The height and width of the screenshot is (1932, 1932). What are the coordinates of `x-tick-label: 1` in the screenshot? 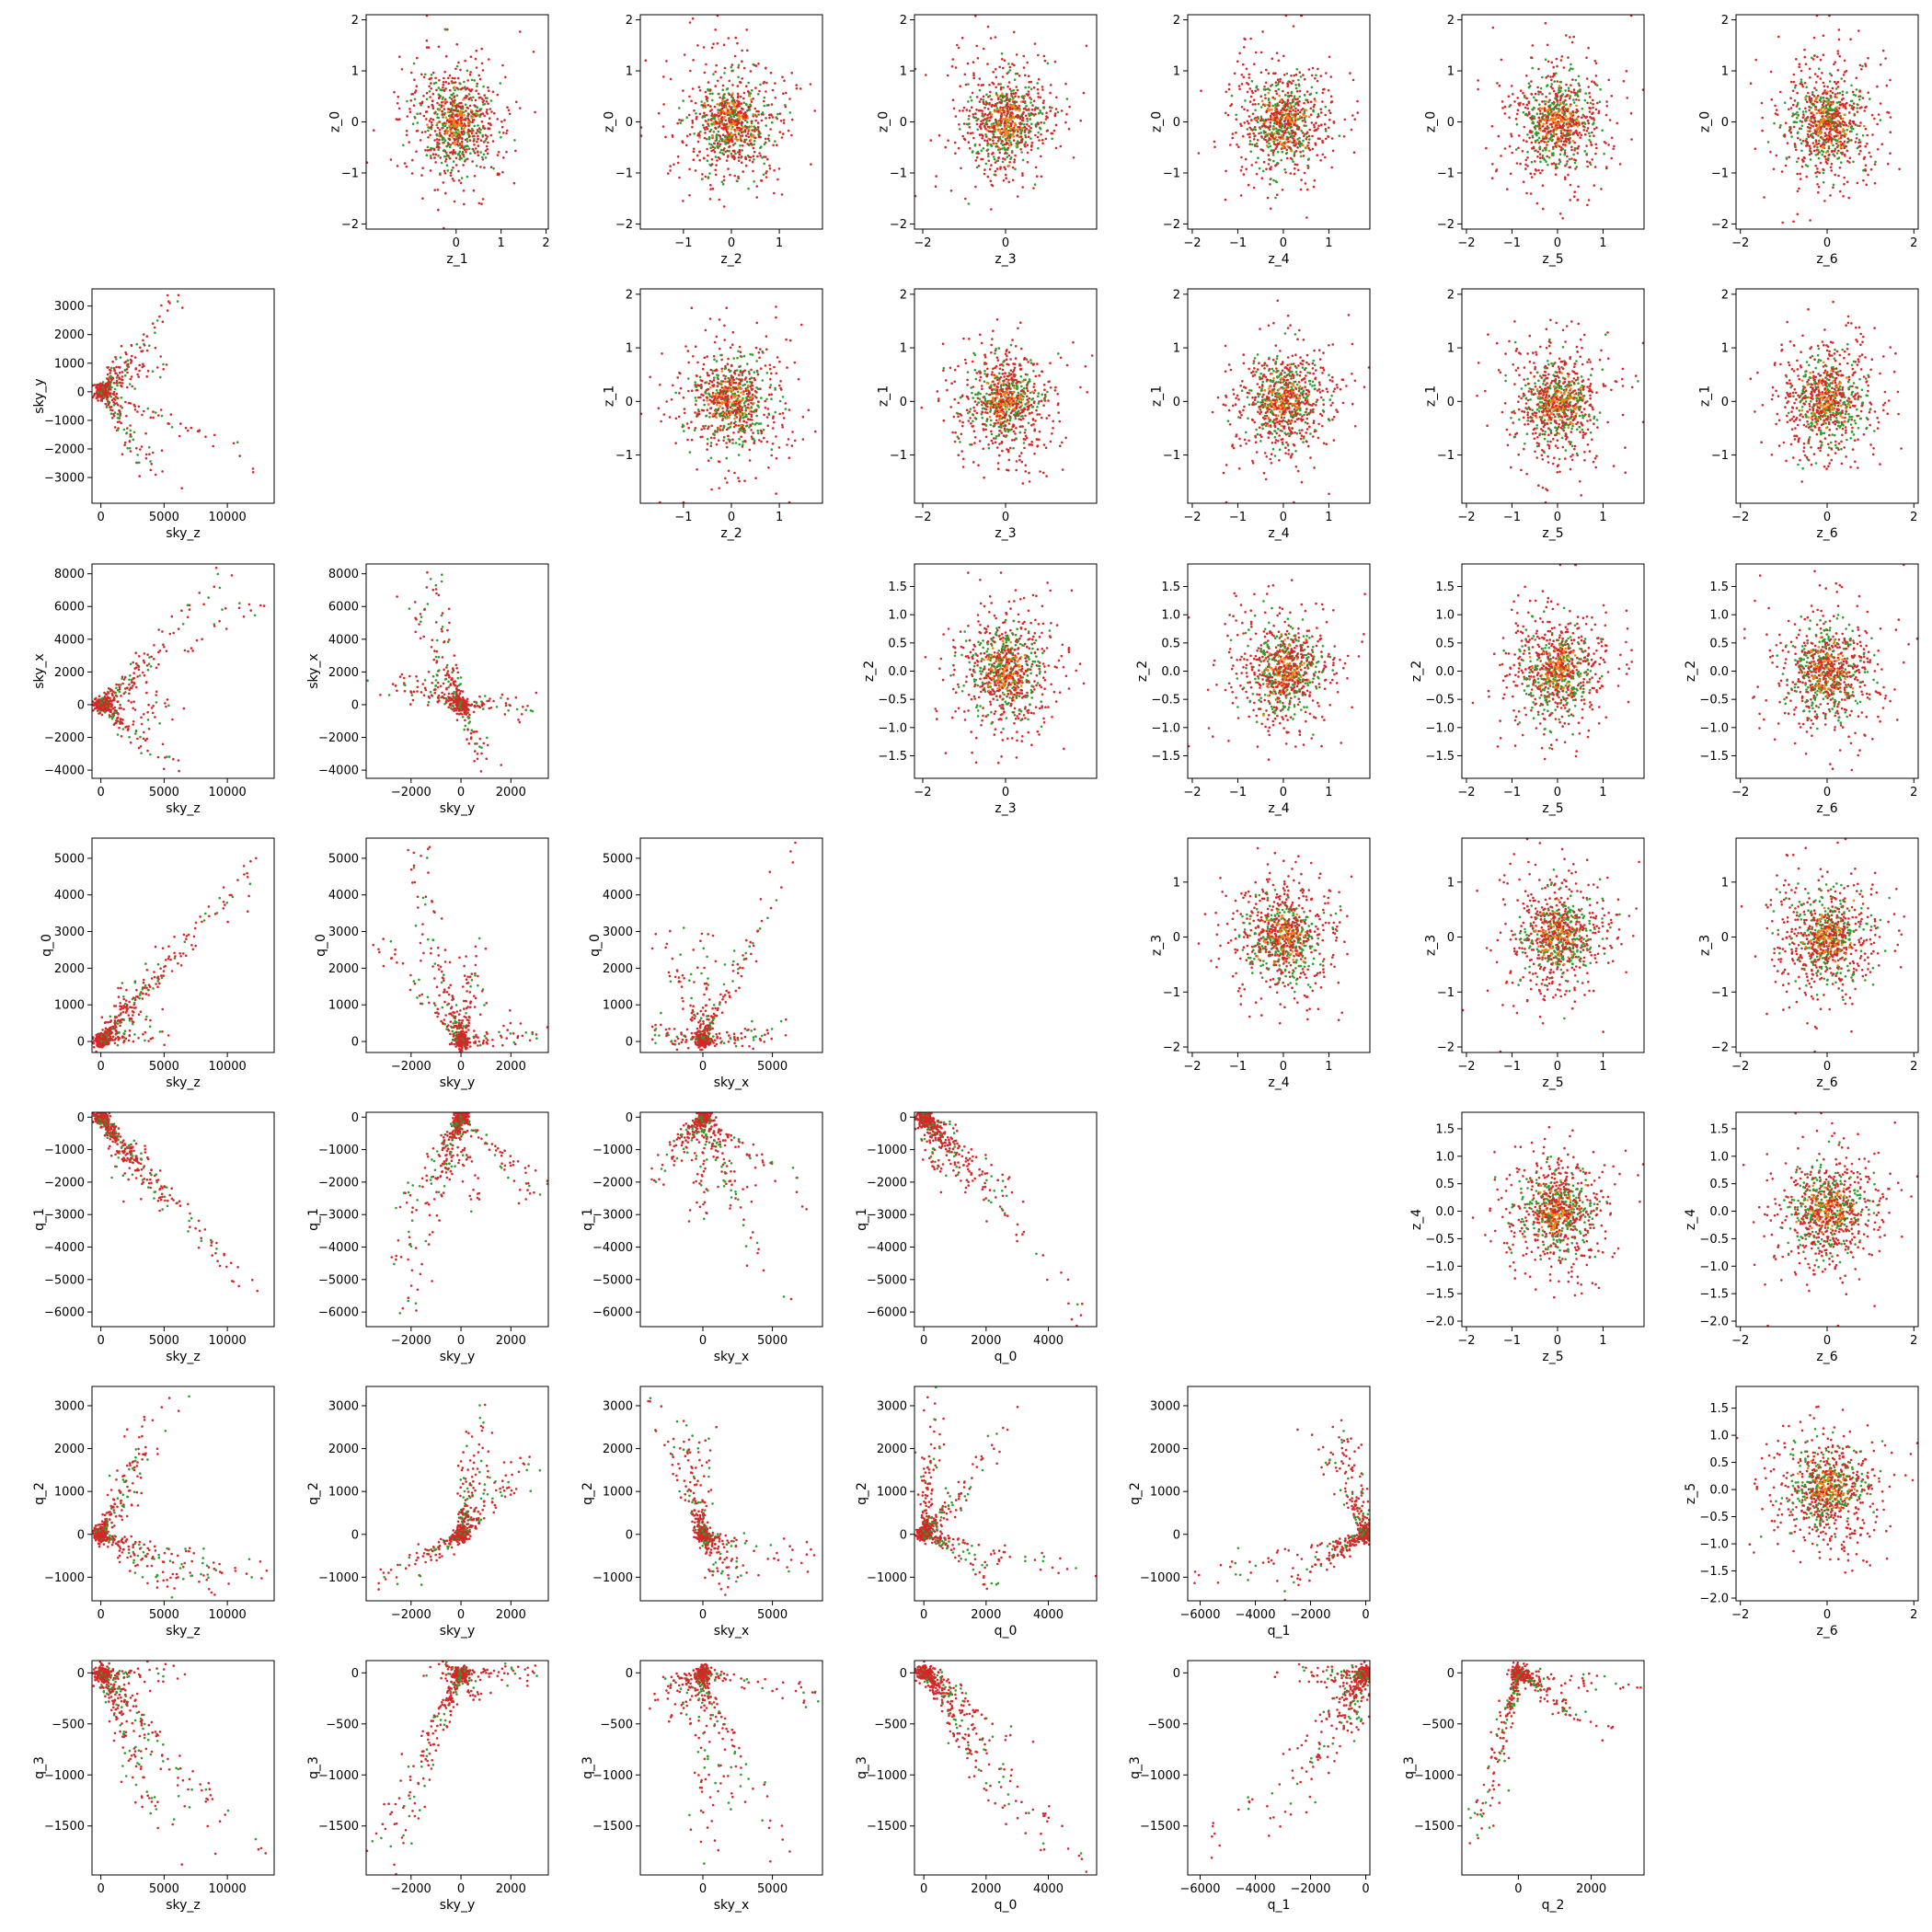 It's located at (1602, 243).